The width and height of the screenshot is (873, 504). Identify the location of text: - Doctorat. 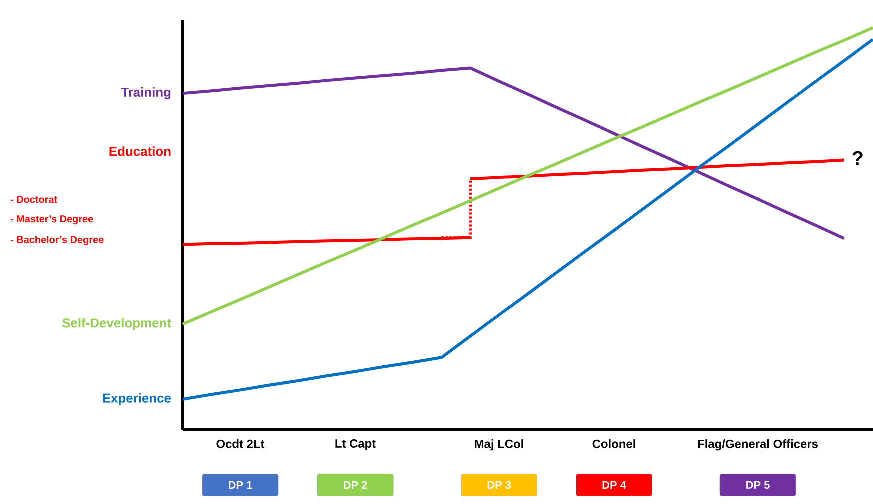
(34, 200).